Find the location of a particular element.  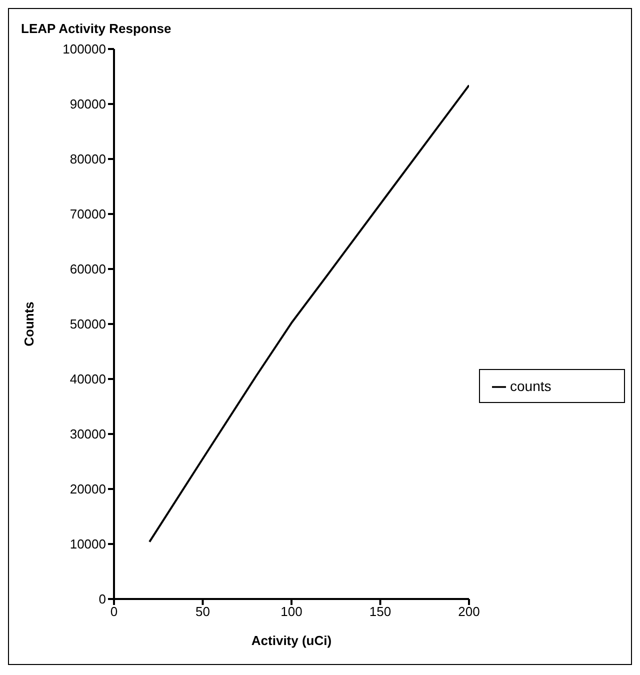

y-tick-label: 20000 is located at coordinates (88, 489).